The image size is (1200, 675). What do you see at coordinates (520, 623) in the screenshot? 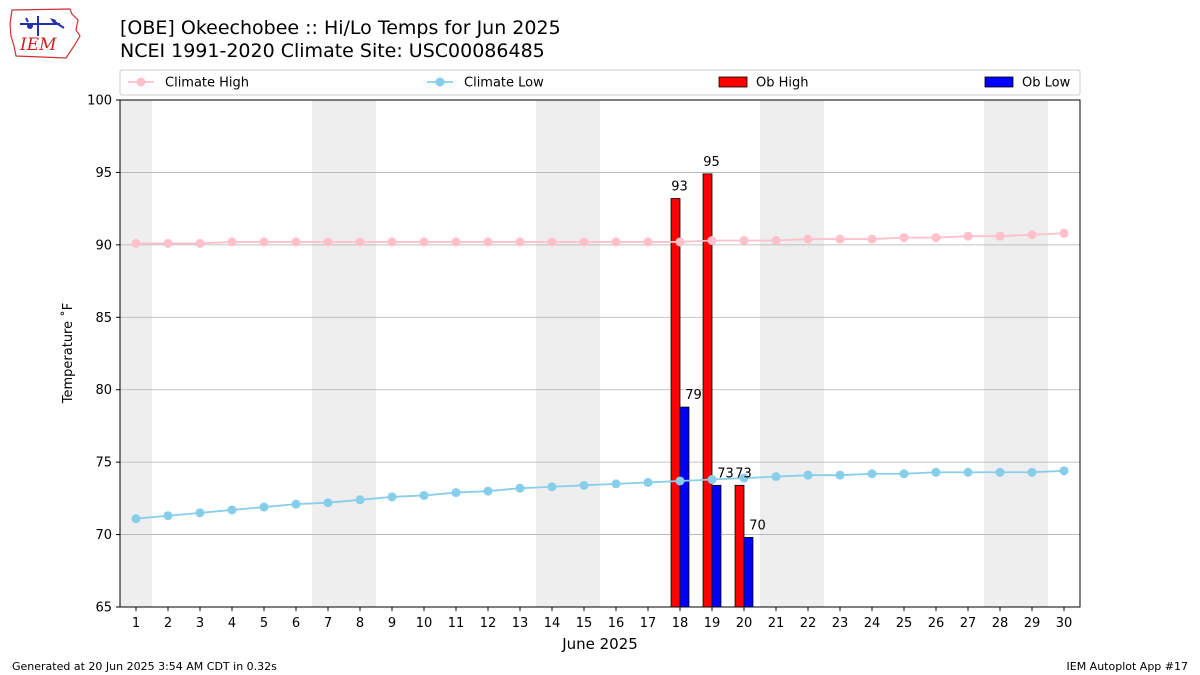
I see `x-tick-label-13: 13` at bounding box center [520, 623].